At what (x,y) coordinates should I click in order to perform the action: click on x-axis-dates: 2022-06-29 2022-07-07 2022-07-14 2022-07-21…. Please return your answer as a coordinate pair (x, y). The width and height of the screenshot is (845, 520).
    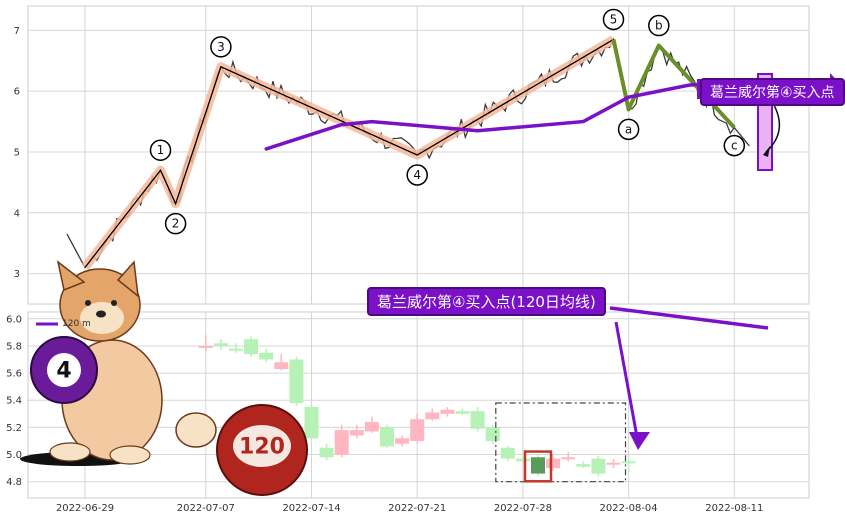
    Looking at the image, I should click on (409, 508).